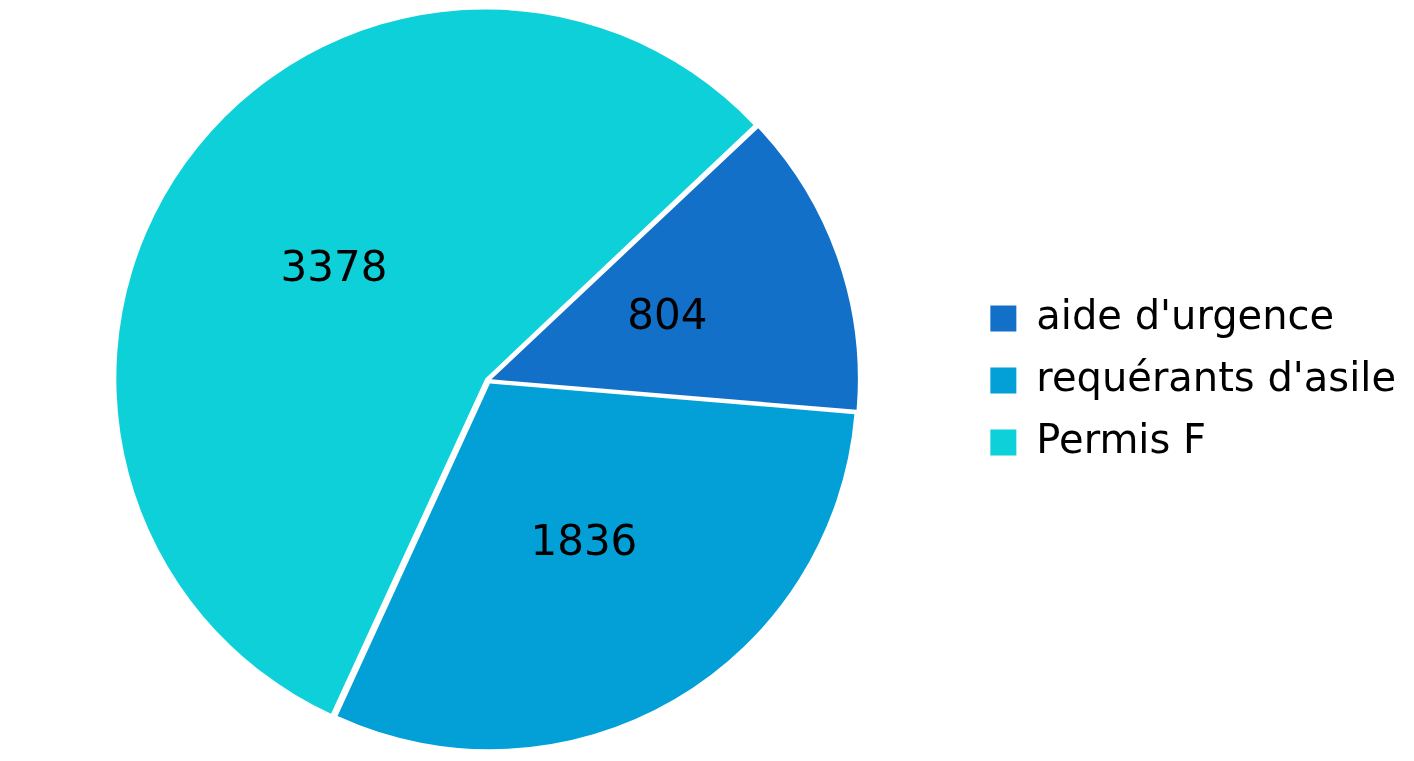  I want to click on data-label: 1836, so click(584, 541).